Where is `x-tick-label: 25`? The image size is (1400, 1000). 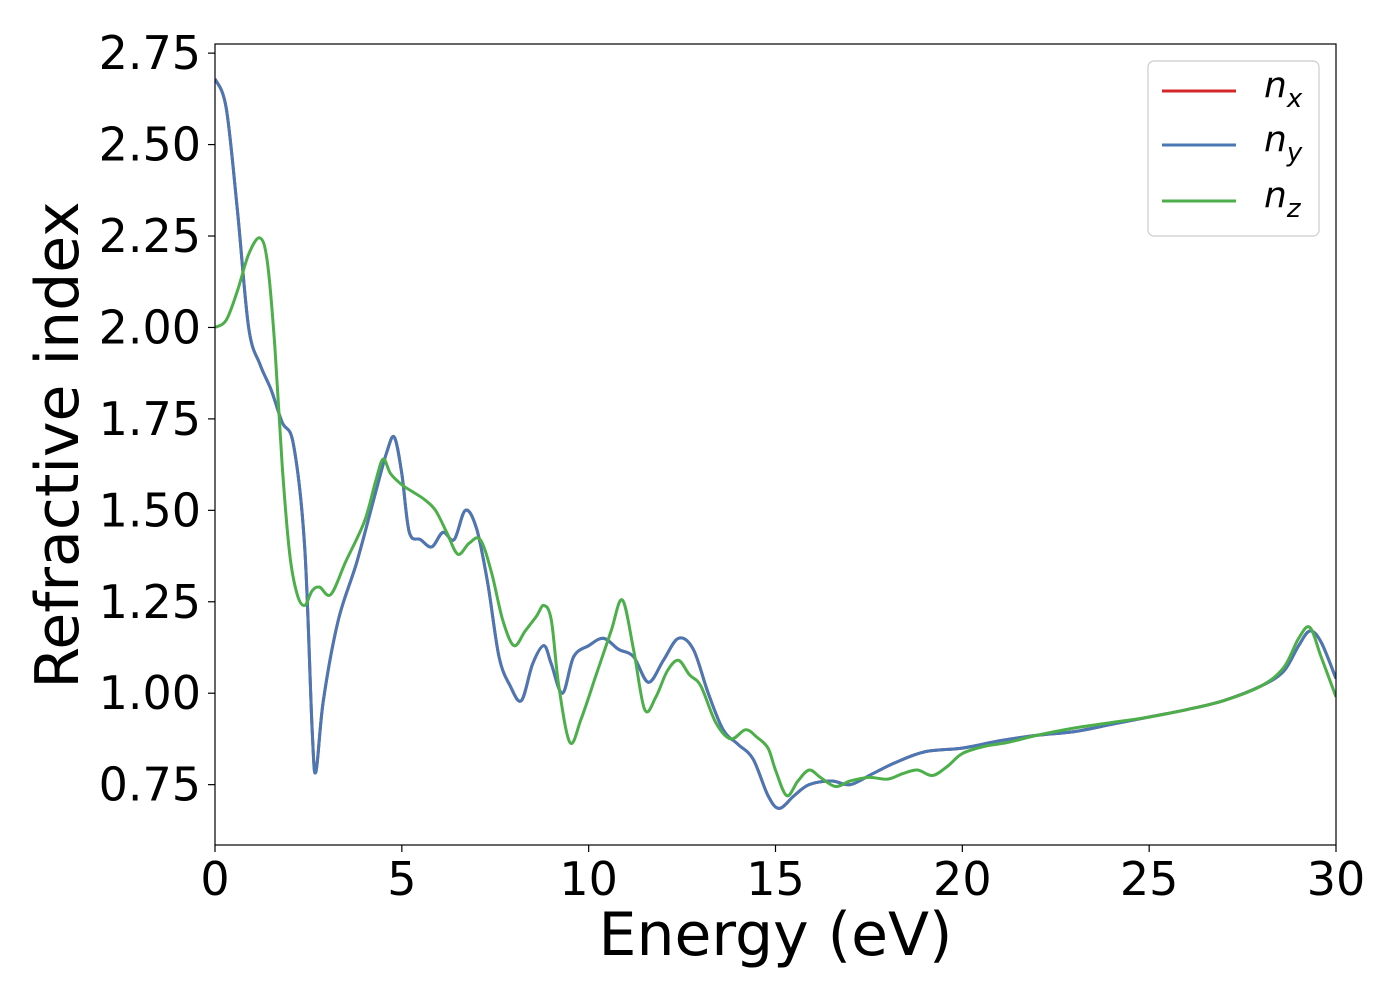 x-tick-label: 25 is located at coordinates (1149, 879).